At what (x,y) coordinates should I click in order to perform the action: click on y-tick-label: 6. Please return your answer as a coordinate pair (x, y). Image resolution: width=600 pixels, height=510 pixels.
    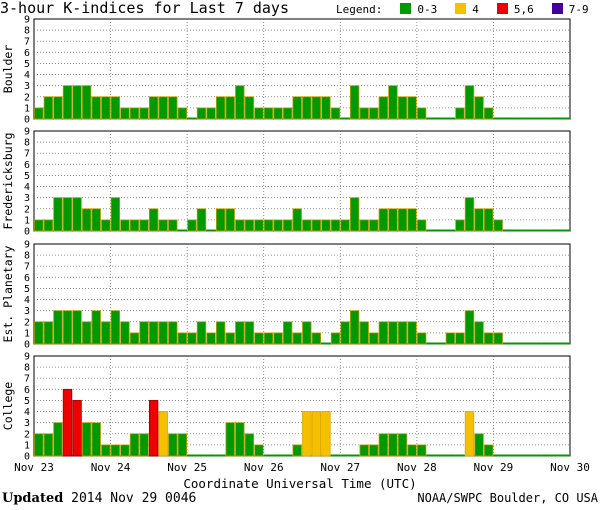
    Looking at the image, I should click on (27, 165).